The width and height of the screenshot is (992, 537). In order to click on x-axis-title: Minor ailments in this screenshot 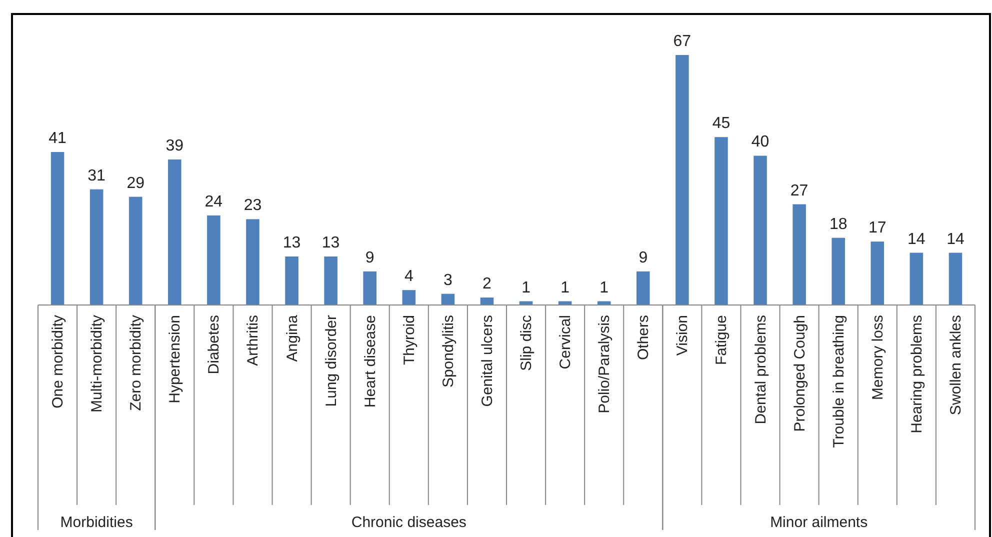, I will do `click(819, 522)`.